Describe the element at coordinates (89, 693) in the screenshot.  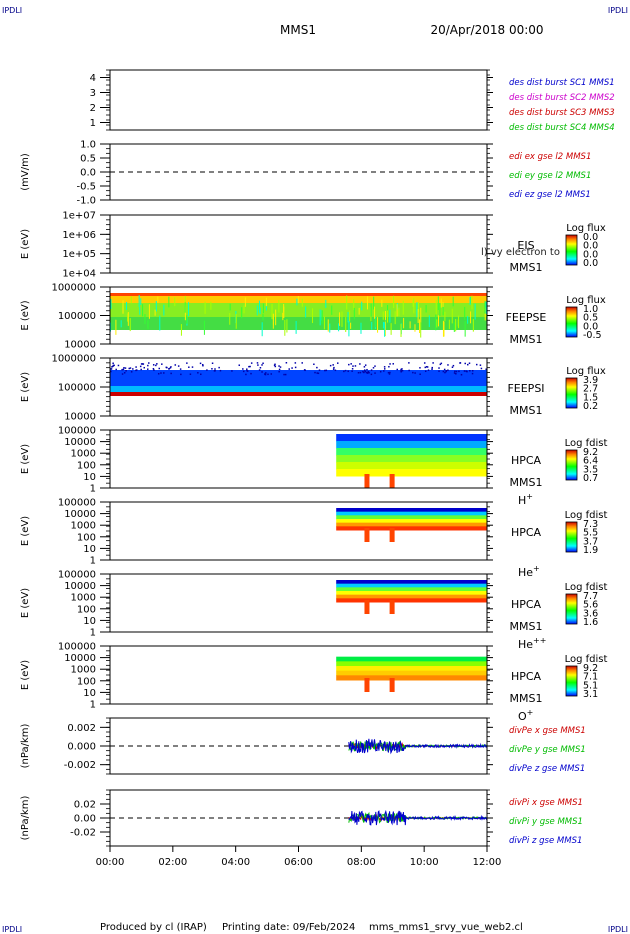
I see `panel-hpca-o-ytick-label: 10` at that location.